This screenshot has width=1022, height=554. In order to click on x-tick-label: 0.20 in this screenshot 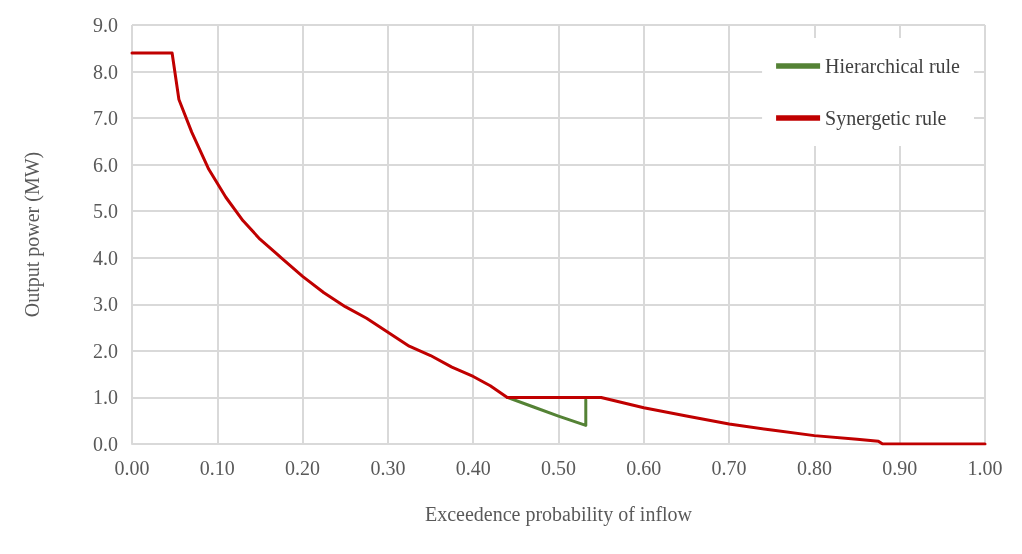, I will do `click(303, 468)`.